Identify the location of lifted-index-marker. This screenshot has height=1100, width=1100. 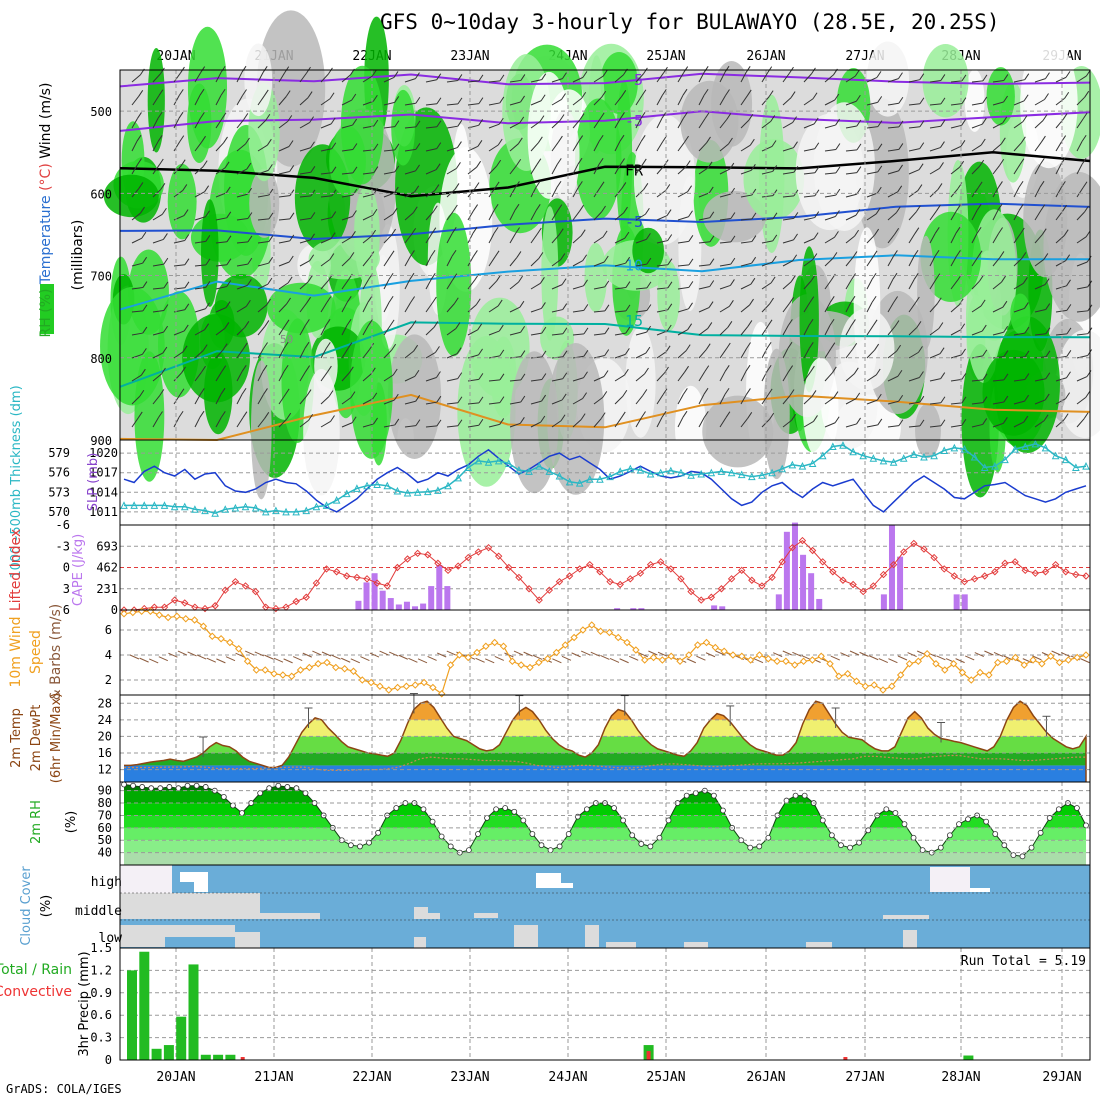
(914, 543).